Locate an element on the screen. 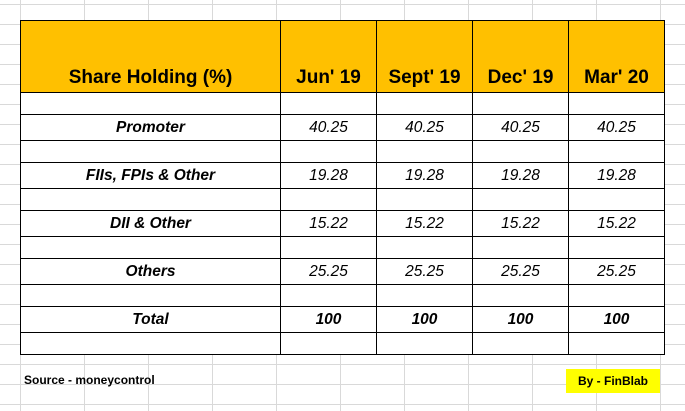 This screenshot has height=411, width=685. table-row-promoter: Promoter 40.25 40.25 40.25 40.25 is located at coordinates (342, 127).